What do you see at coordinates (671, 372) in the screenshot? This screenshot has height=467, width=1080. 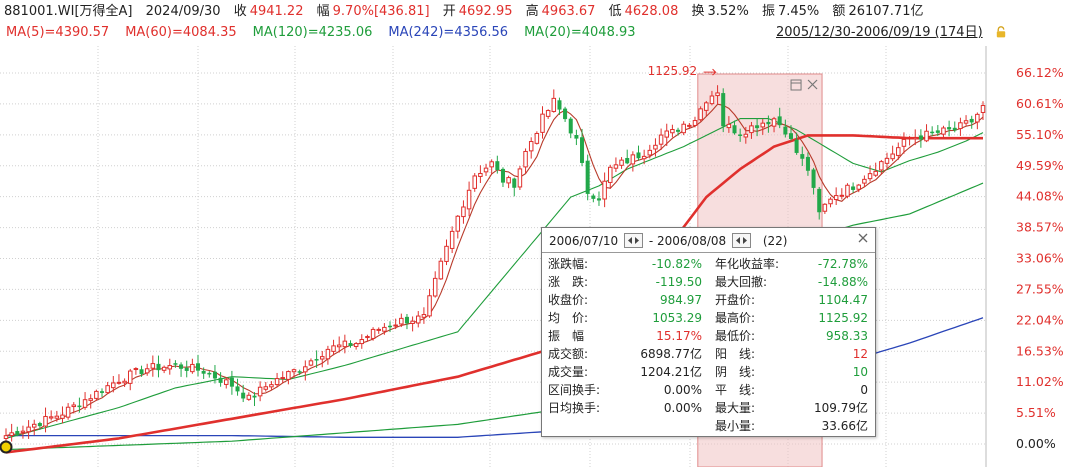 I see `stat-value: 1204.21亿` at bounding box center [671, 372].